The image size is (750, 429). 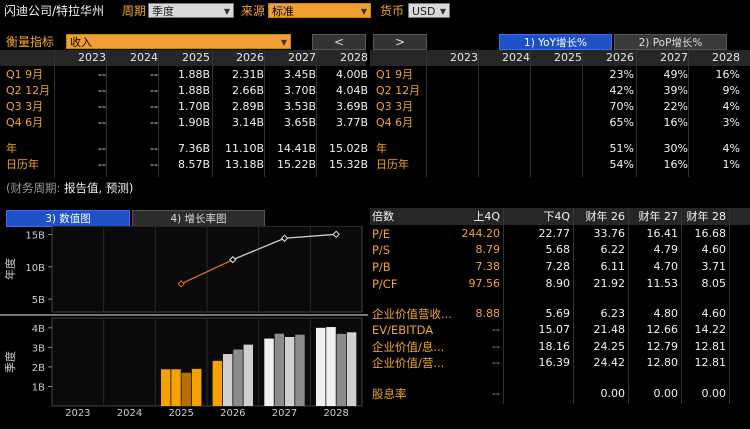 What do you see at coordinates (400, 42) in the screenshot?
I see `next-button: >` at bounding box center [400, 42].